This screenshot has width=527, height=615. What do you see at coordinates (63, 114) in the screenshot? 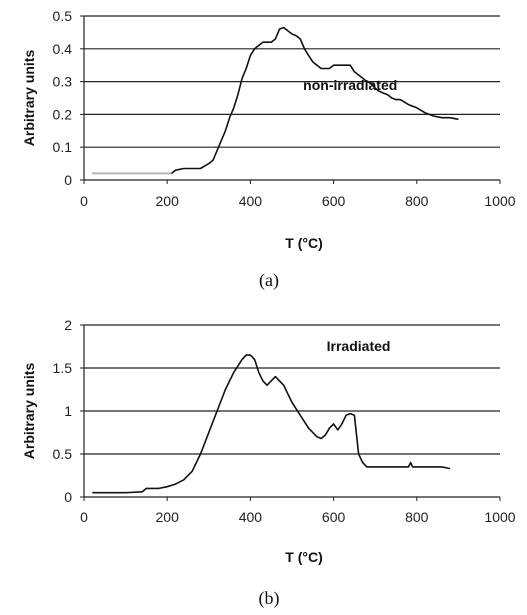
I see `y-tick-label: 0.2` at bounding box center [63, 114].